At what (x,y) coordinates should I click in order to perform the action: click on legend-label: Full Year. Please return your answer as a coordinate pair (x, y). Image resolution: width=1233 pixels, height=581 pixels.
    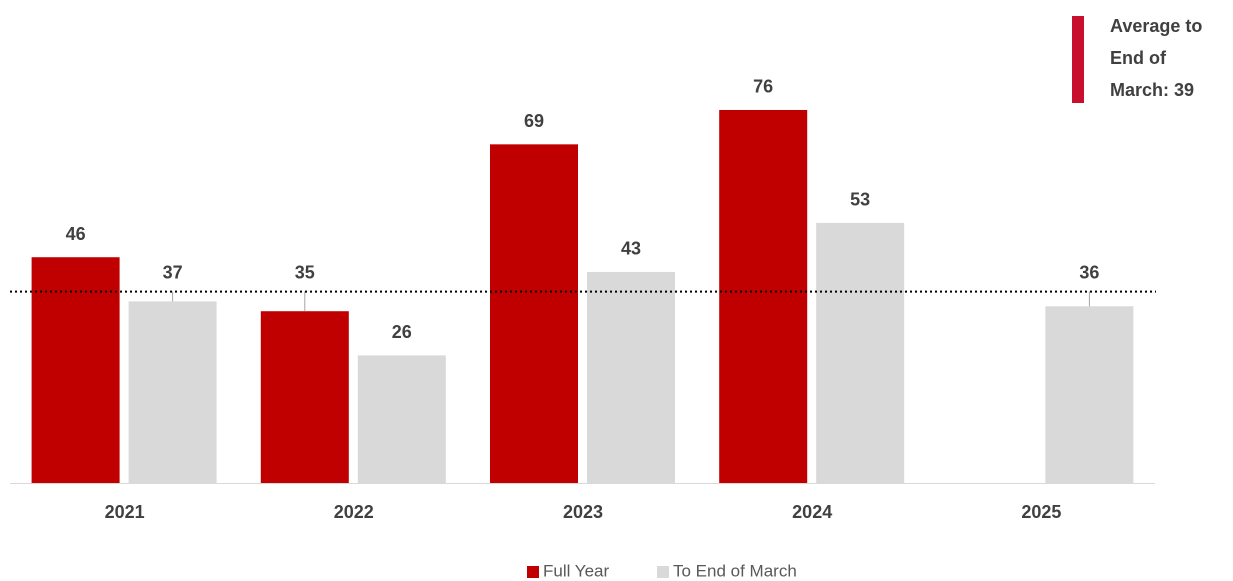
    Looking at the image, I should click on (576, 570).